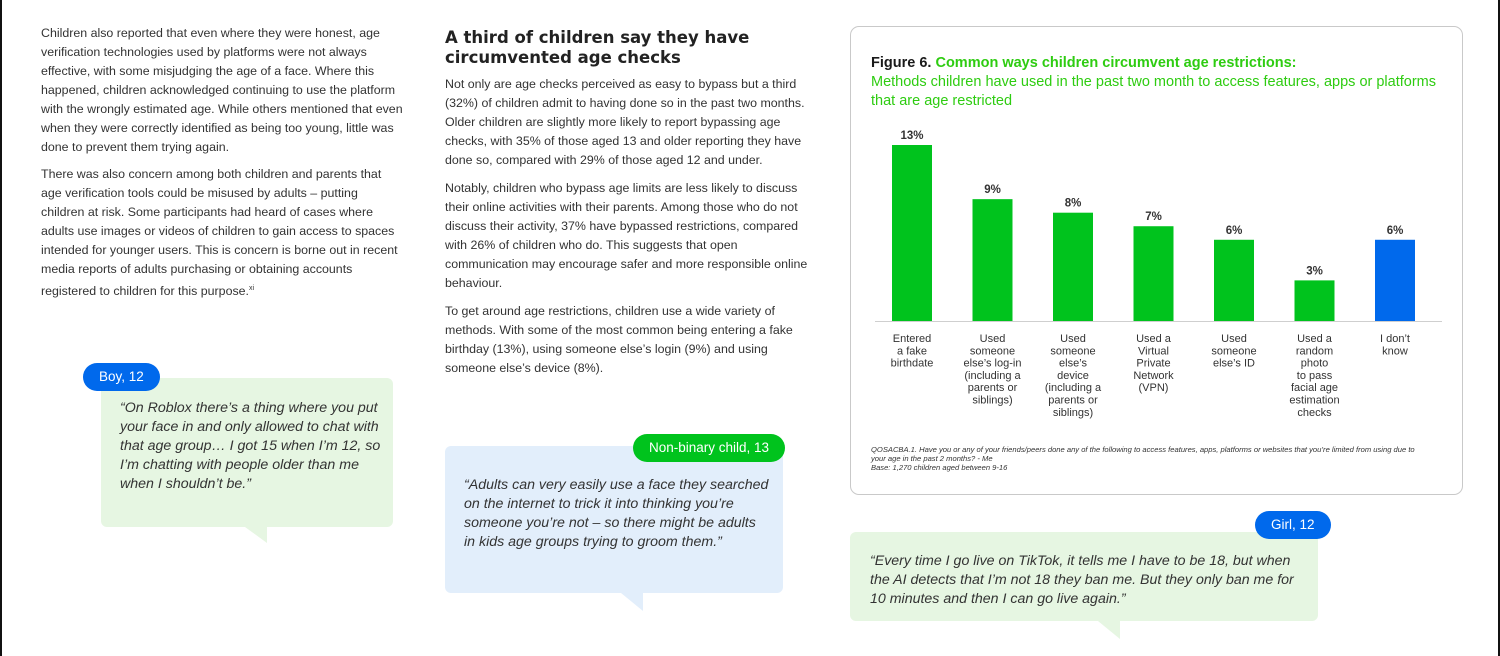 Image resolution: width=1500 pixels, height=656 pixels. Describe the element at coordinates (709, 448) in the screenshot. I see `speaker-badge: Non-binary child, 13` at that location.